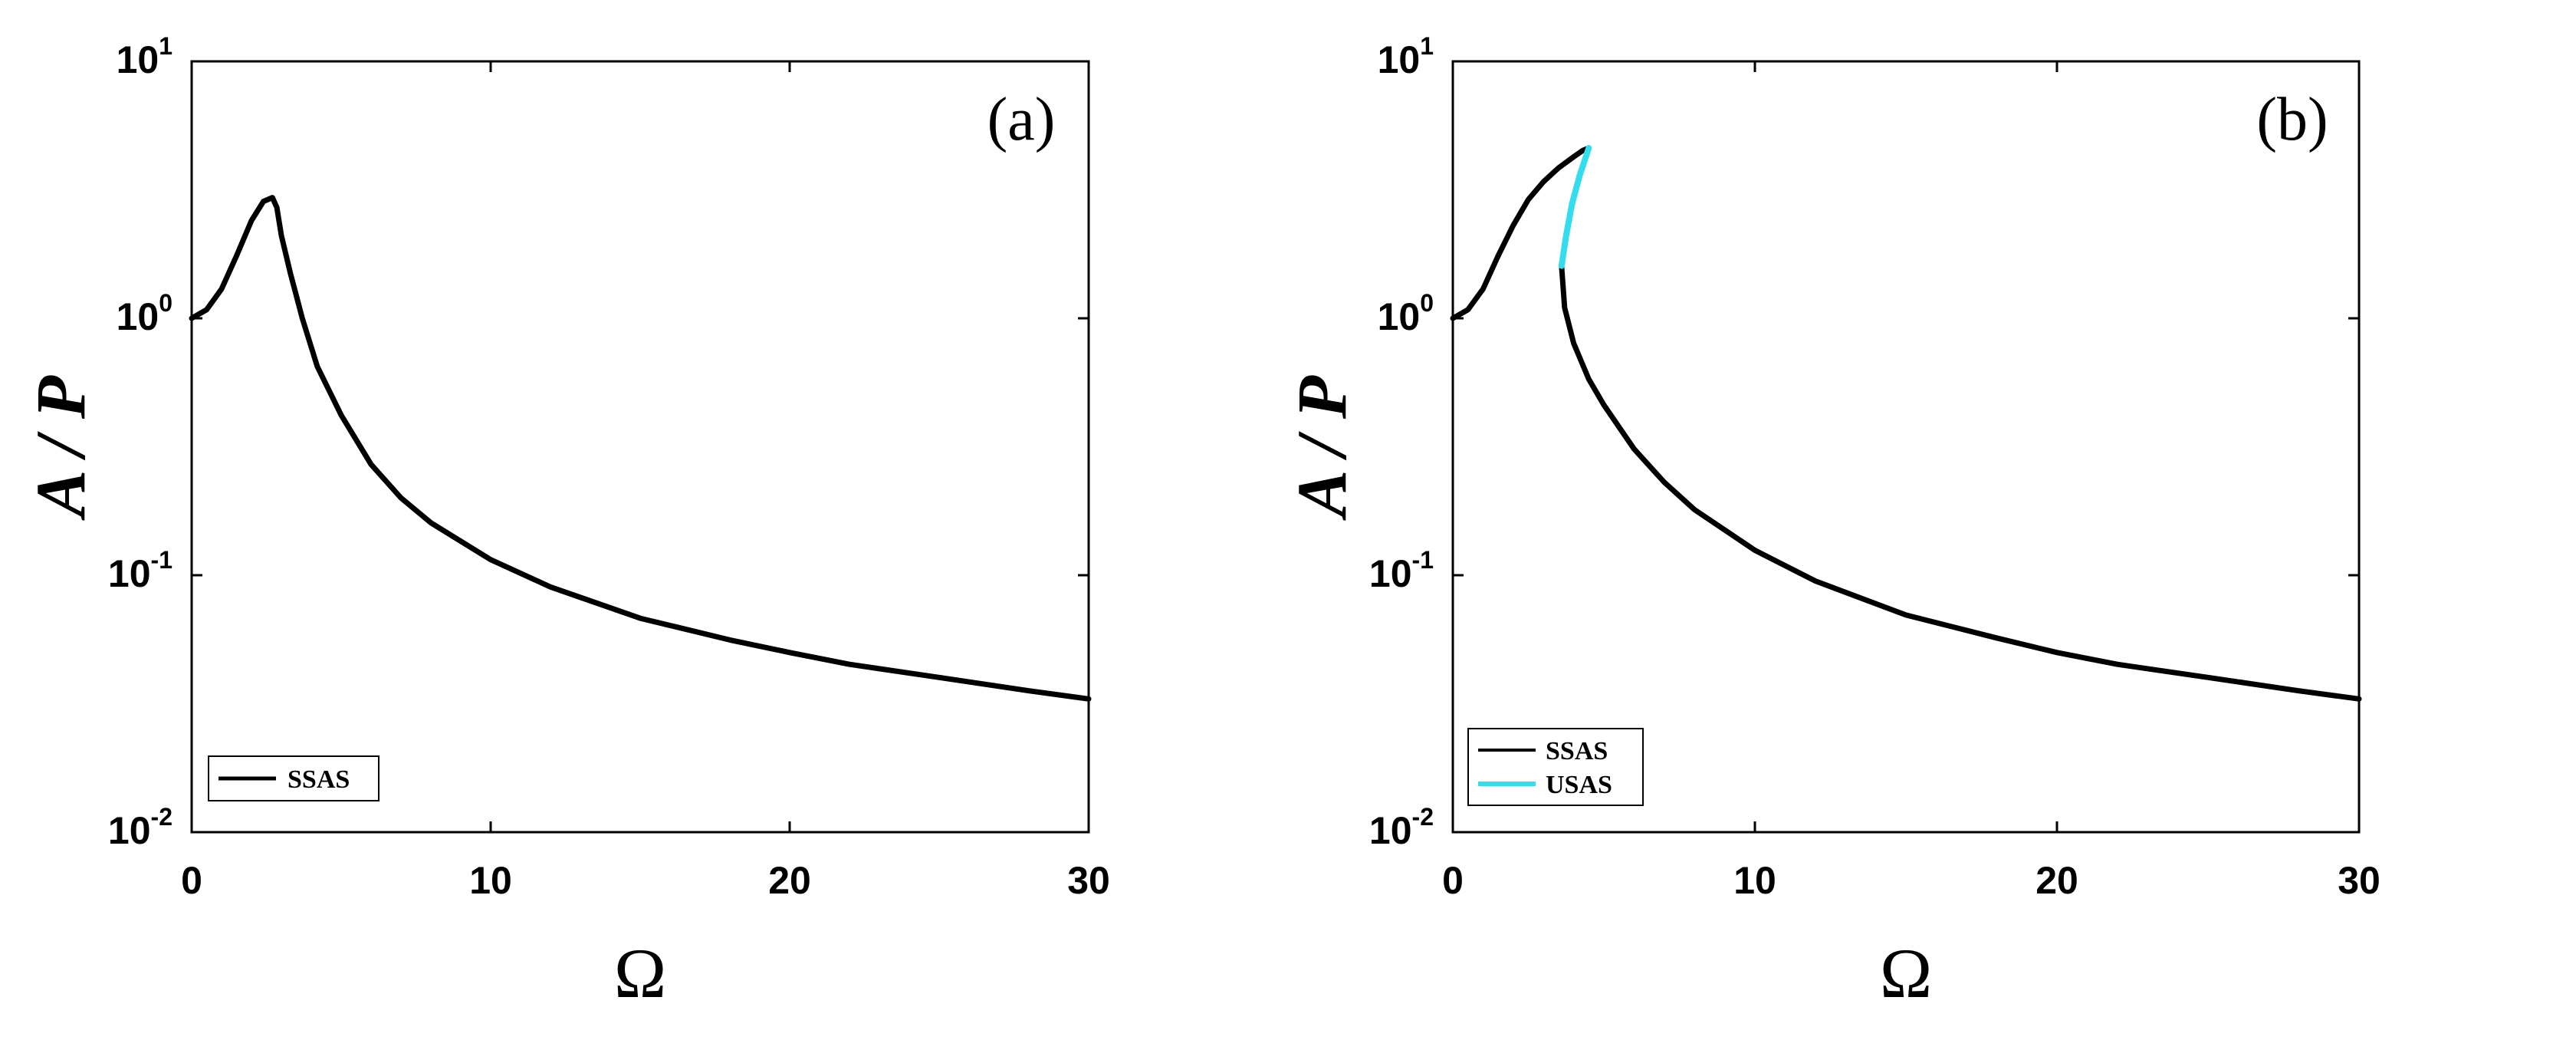 This screenshot has width=2576, height=1063. Describe the element at coordinates (61, 448) in the screenshot. I see `ylabel-a: A / P` at that location.